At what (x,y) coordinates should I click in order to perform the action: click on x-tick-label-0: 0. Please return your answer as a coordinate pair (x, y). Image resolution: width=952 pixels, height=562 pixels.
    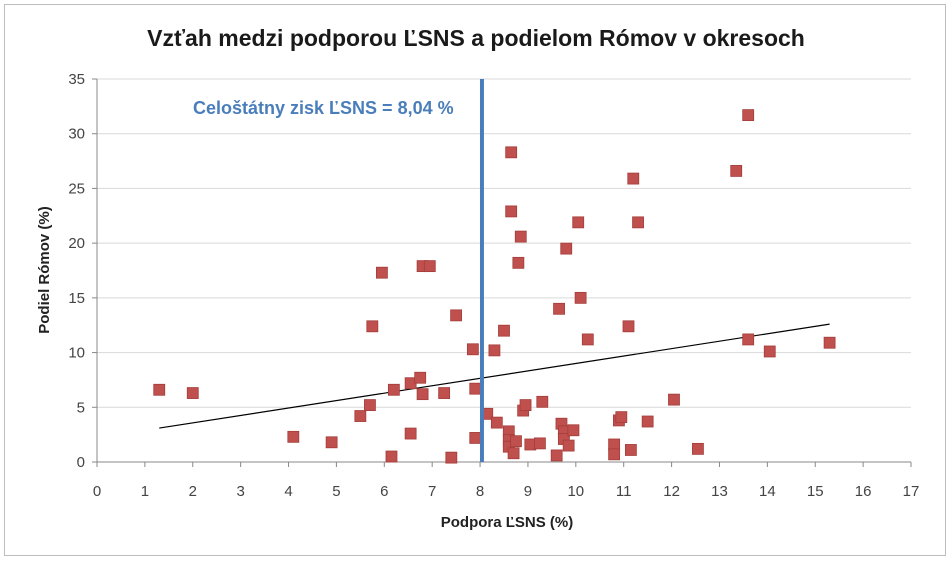
    Looking at the image, I should click on (97, 491).